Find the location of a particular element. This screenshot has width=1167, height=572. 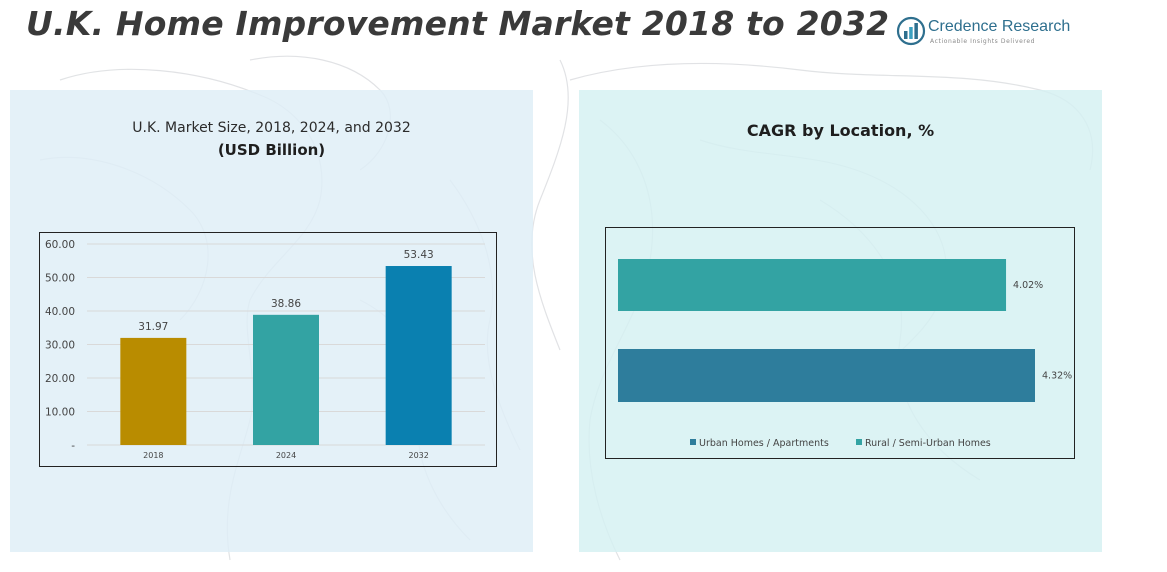

y-tick-label: - is located at coordinates (73, 446).